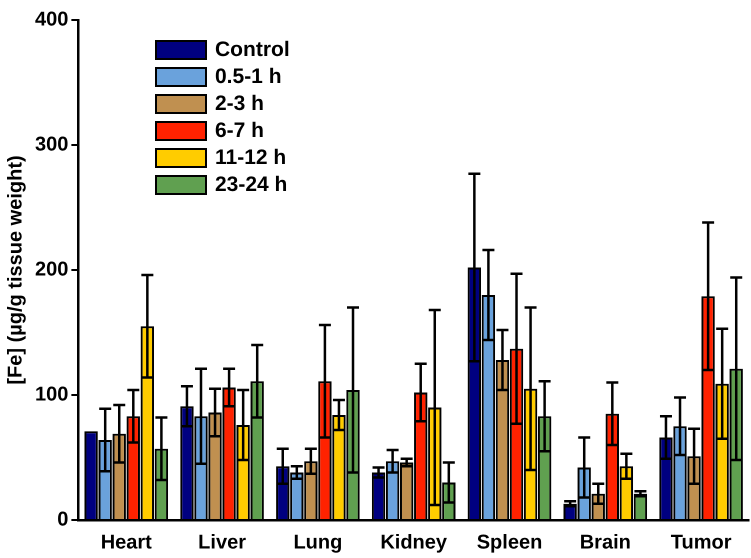  What do you see at coordinates (248, 76) in the screenshot?
I see `legend-label: 0.5-1 h` at bounding box center [248, 76].